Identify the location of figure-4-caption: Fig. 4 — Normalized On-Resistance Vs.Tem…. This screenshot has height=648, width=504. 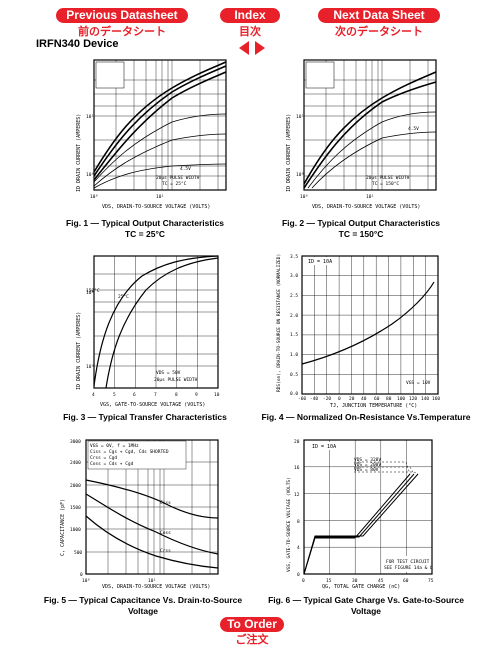
(366, 417).